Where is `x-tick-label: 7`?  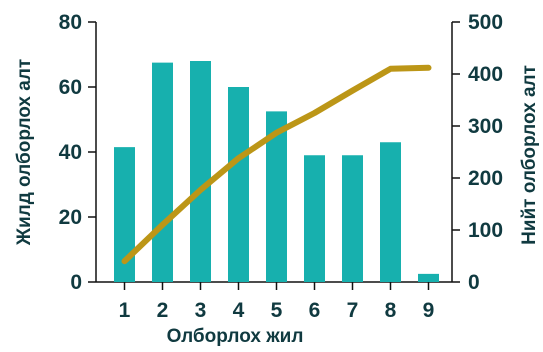 x-tick-label: 7 is located at coordinates (353, 310).